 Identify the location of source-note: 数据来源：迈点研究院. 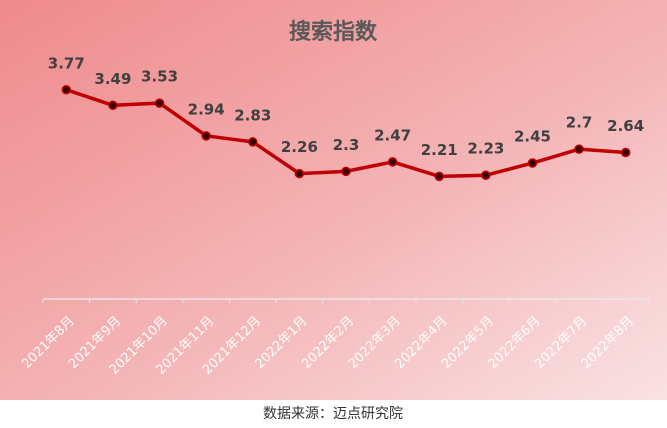
(333, 414).